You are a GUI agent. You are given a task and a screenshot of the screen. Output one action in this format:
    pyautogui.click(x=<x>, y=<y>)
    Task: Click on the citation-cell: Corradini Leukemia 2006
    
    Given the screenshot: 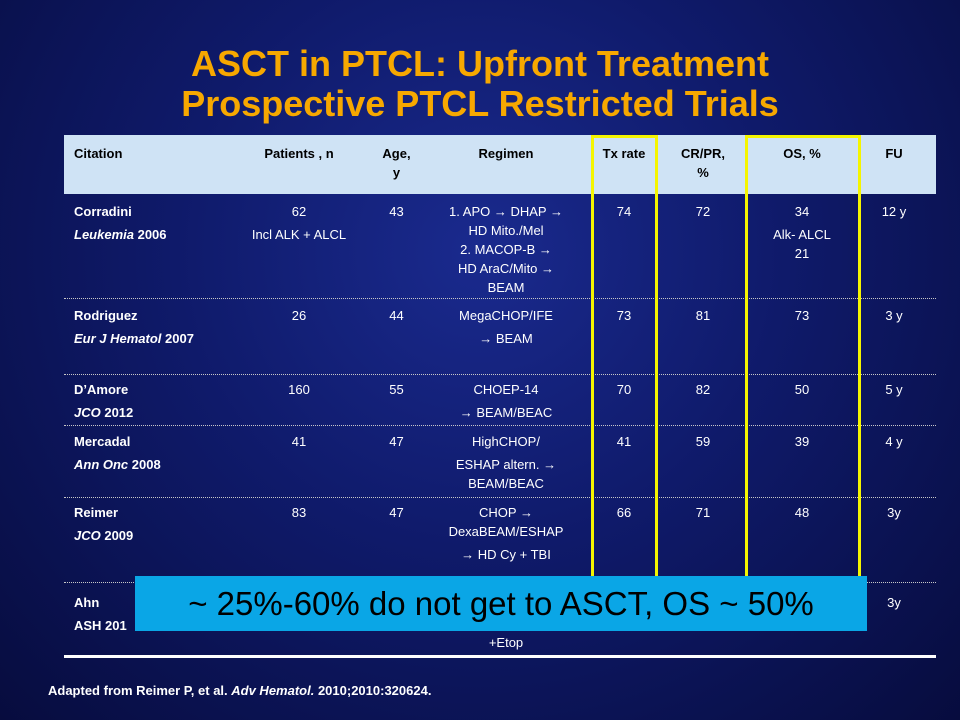 What is the action you would take?
    pyautogui.click(x=120, y=223)
    